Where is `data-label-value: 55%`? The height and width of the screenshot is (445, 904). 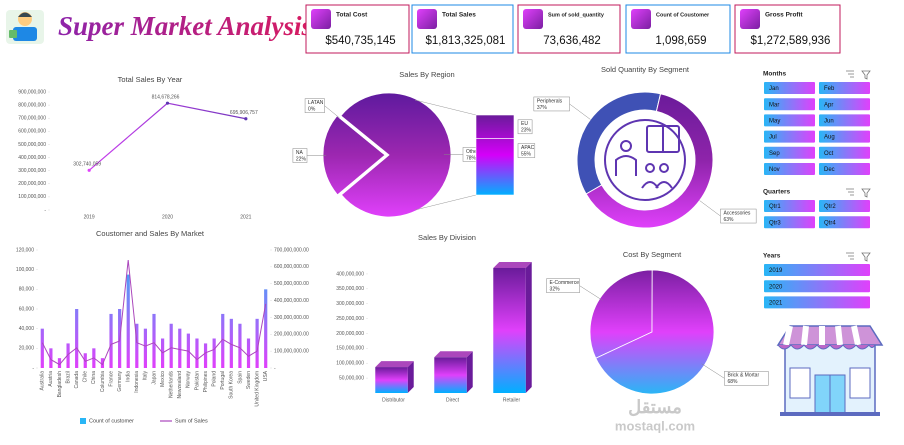 data-label-value: 55% is located at coordinates (526, 154).